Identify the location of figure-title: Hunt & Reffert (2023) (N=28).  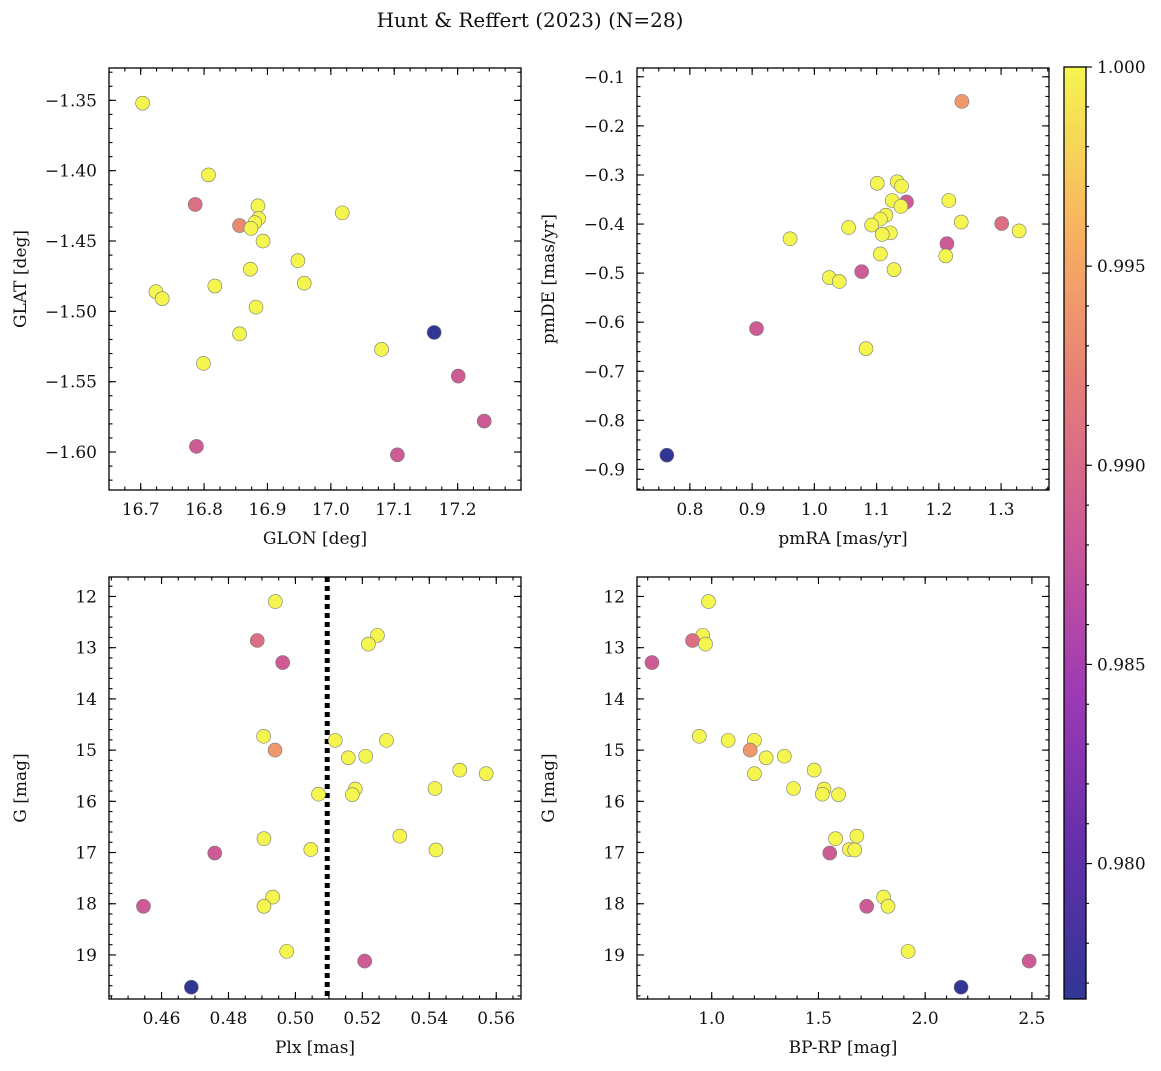
(530, 20).